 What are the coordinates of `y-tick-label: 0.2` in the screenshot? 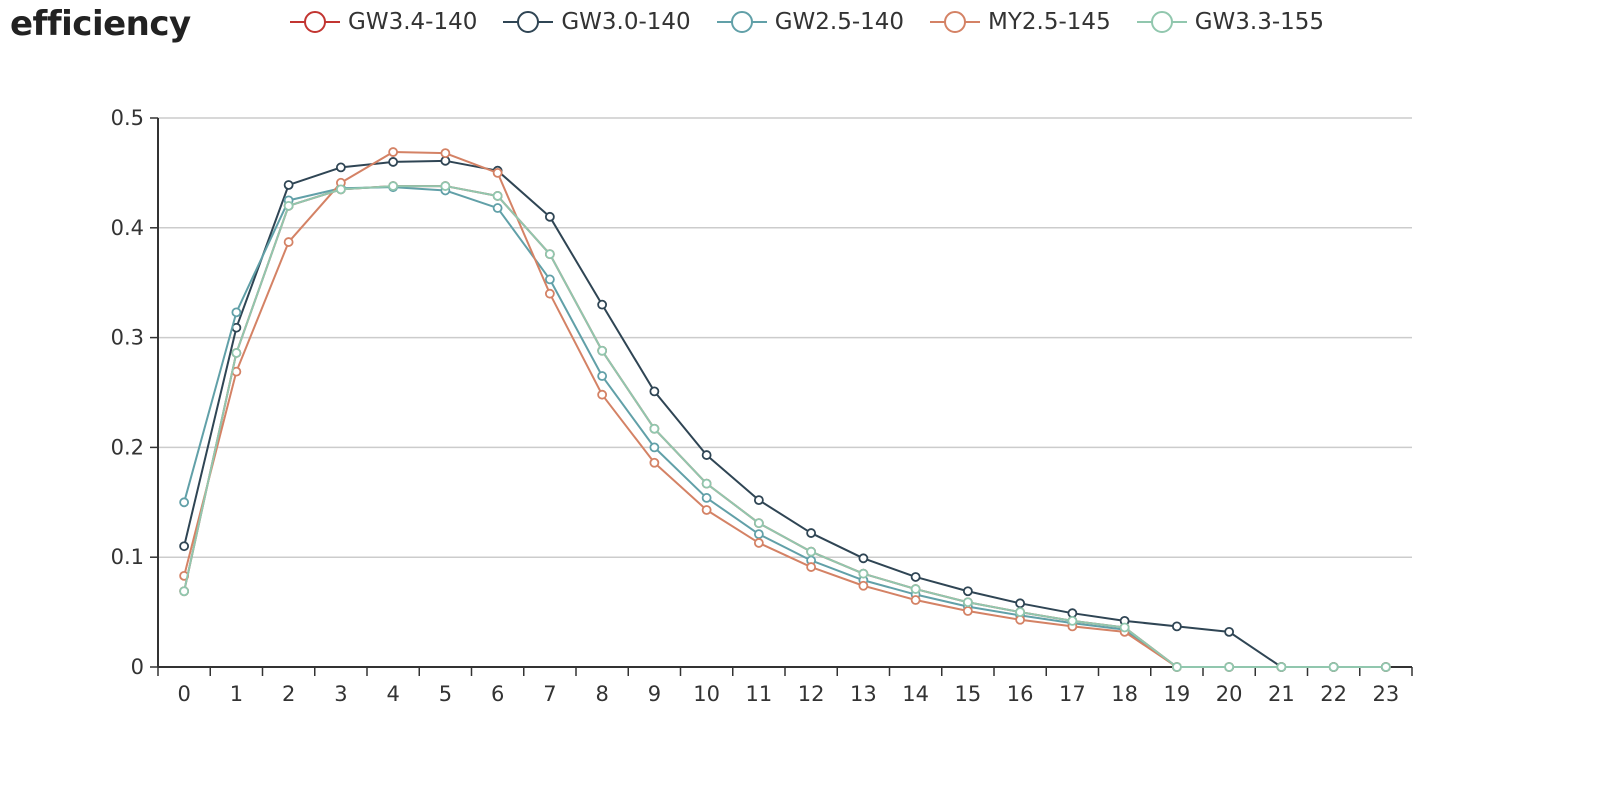 It's located at (127, 447).